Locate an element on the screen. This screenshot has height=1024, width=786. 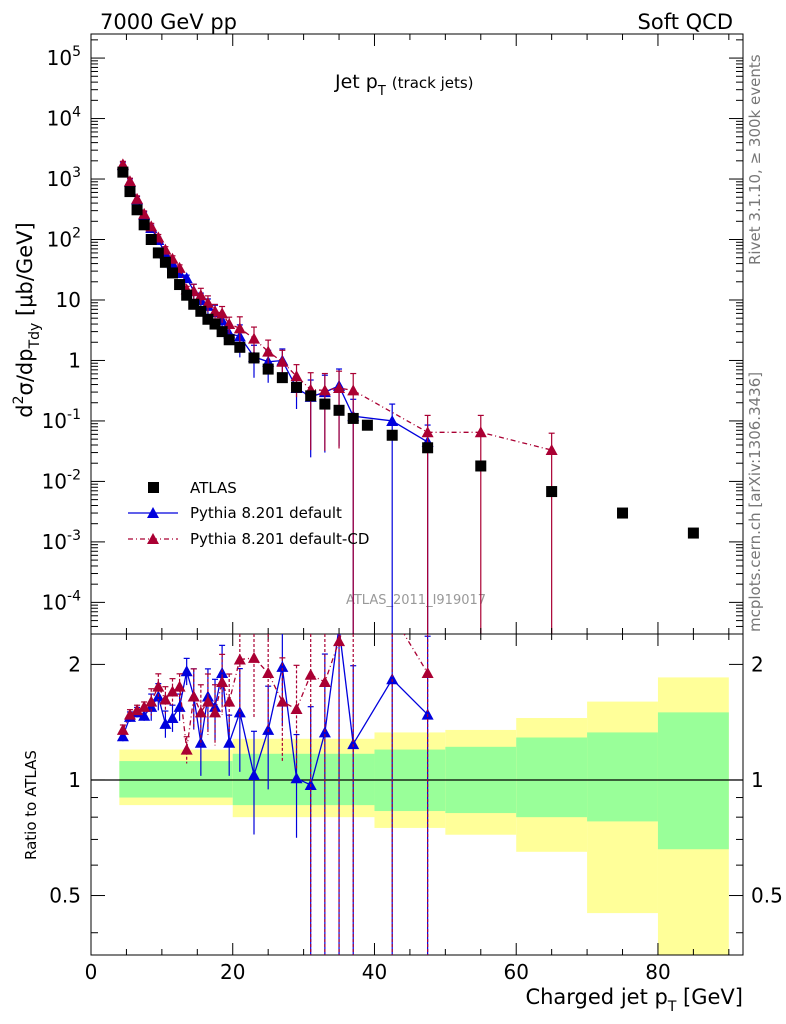
legend-entry-cd: Pythia 8.201 default-CD is located at coordinates (248, 539).